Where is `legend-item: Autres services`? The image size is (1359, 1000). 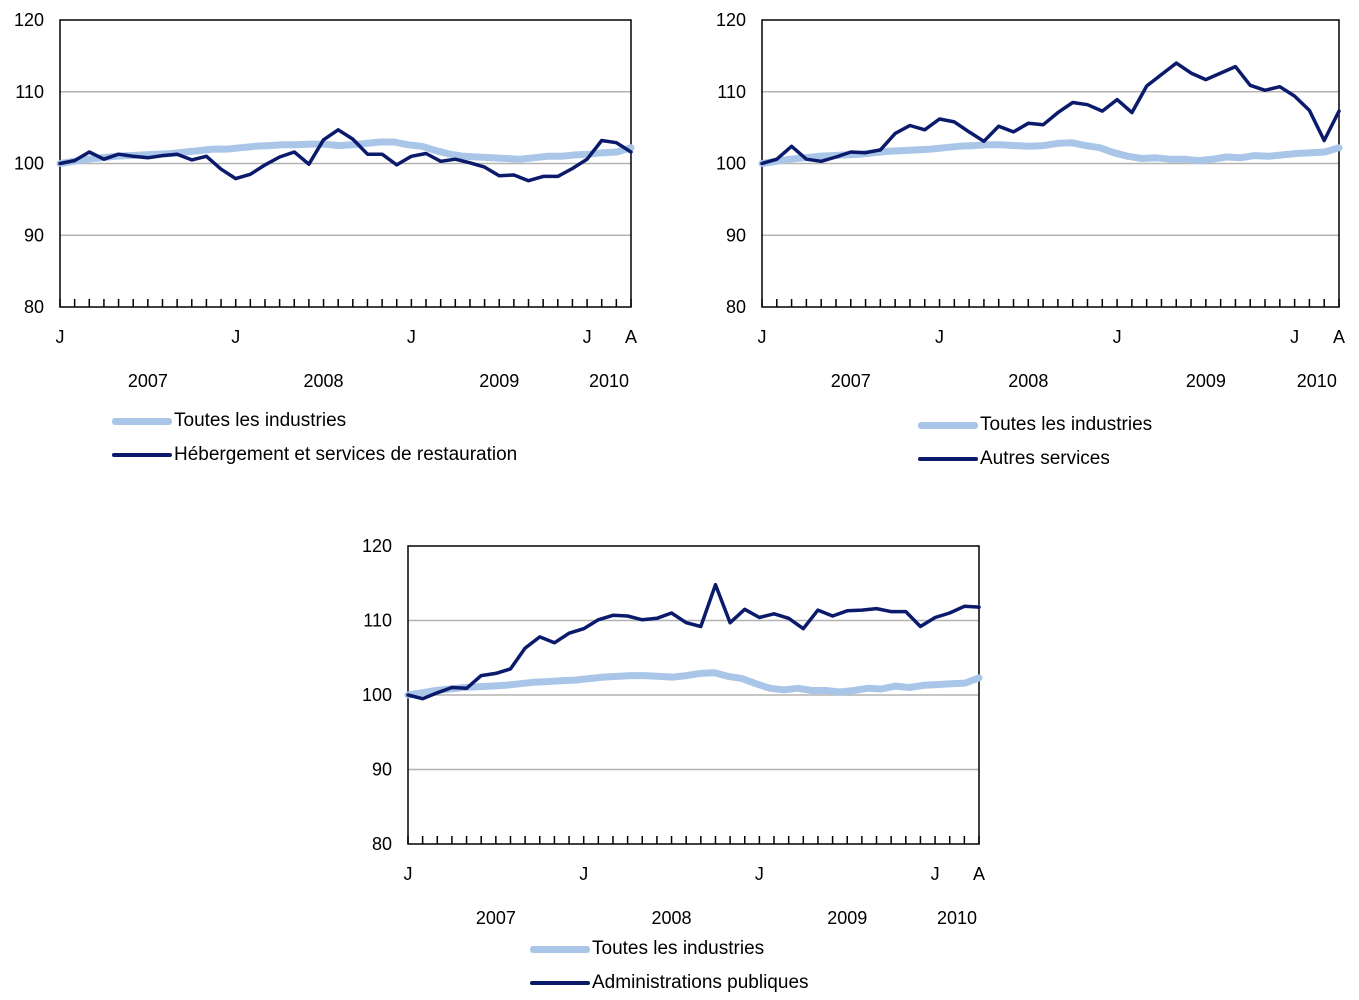
legend-item: Autres services is located at coordinates (1035, 459).